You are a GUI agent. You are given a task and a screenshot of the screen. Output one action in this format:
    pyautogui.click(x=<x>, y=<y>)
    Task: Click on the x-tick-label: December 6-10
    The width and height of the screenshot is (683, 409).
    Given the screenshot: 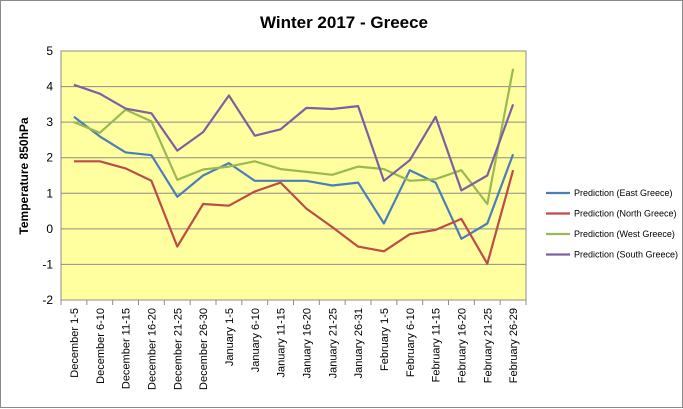 What is the action you would take?
    pyautogui.click(x=101, y=346)
    